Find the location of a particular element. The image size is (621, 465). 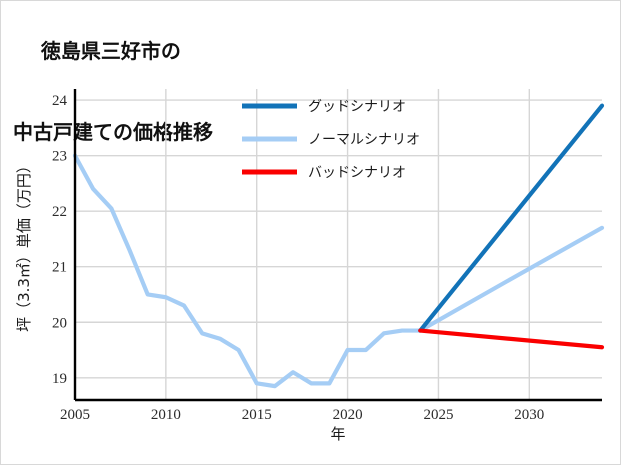

x-tick-label: 2020 is located at coordinates (348, 415).